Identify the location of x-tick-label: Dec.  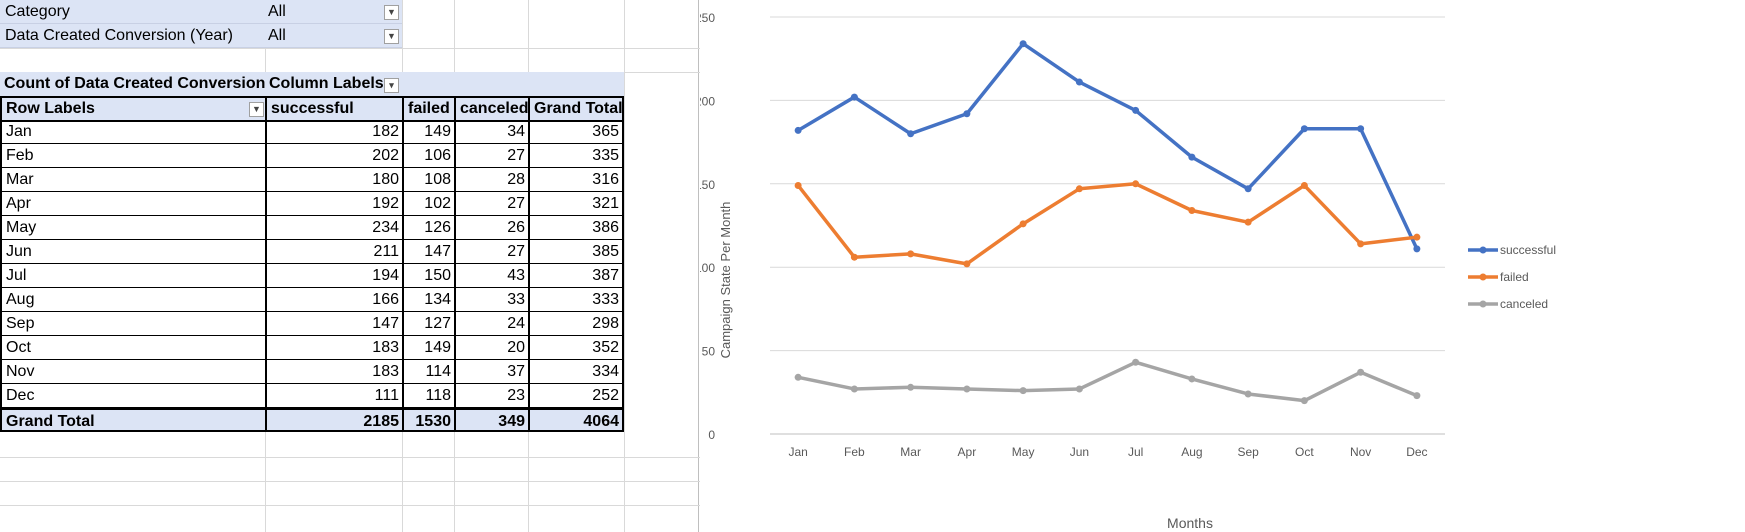
(1416, 452).